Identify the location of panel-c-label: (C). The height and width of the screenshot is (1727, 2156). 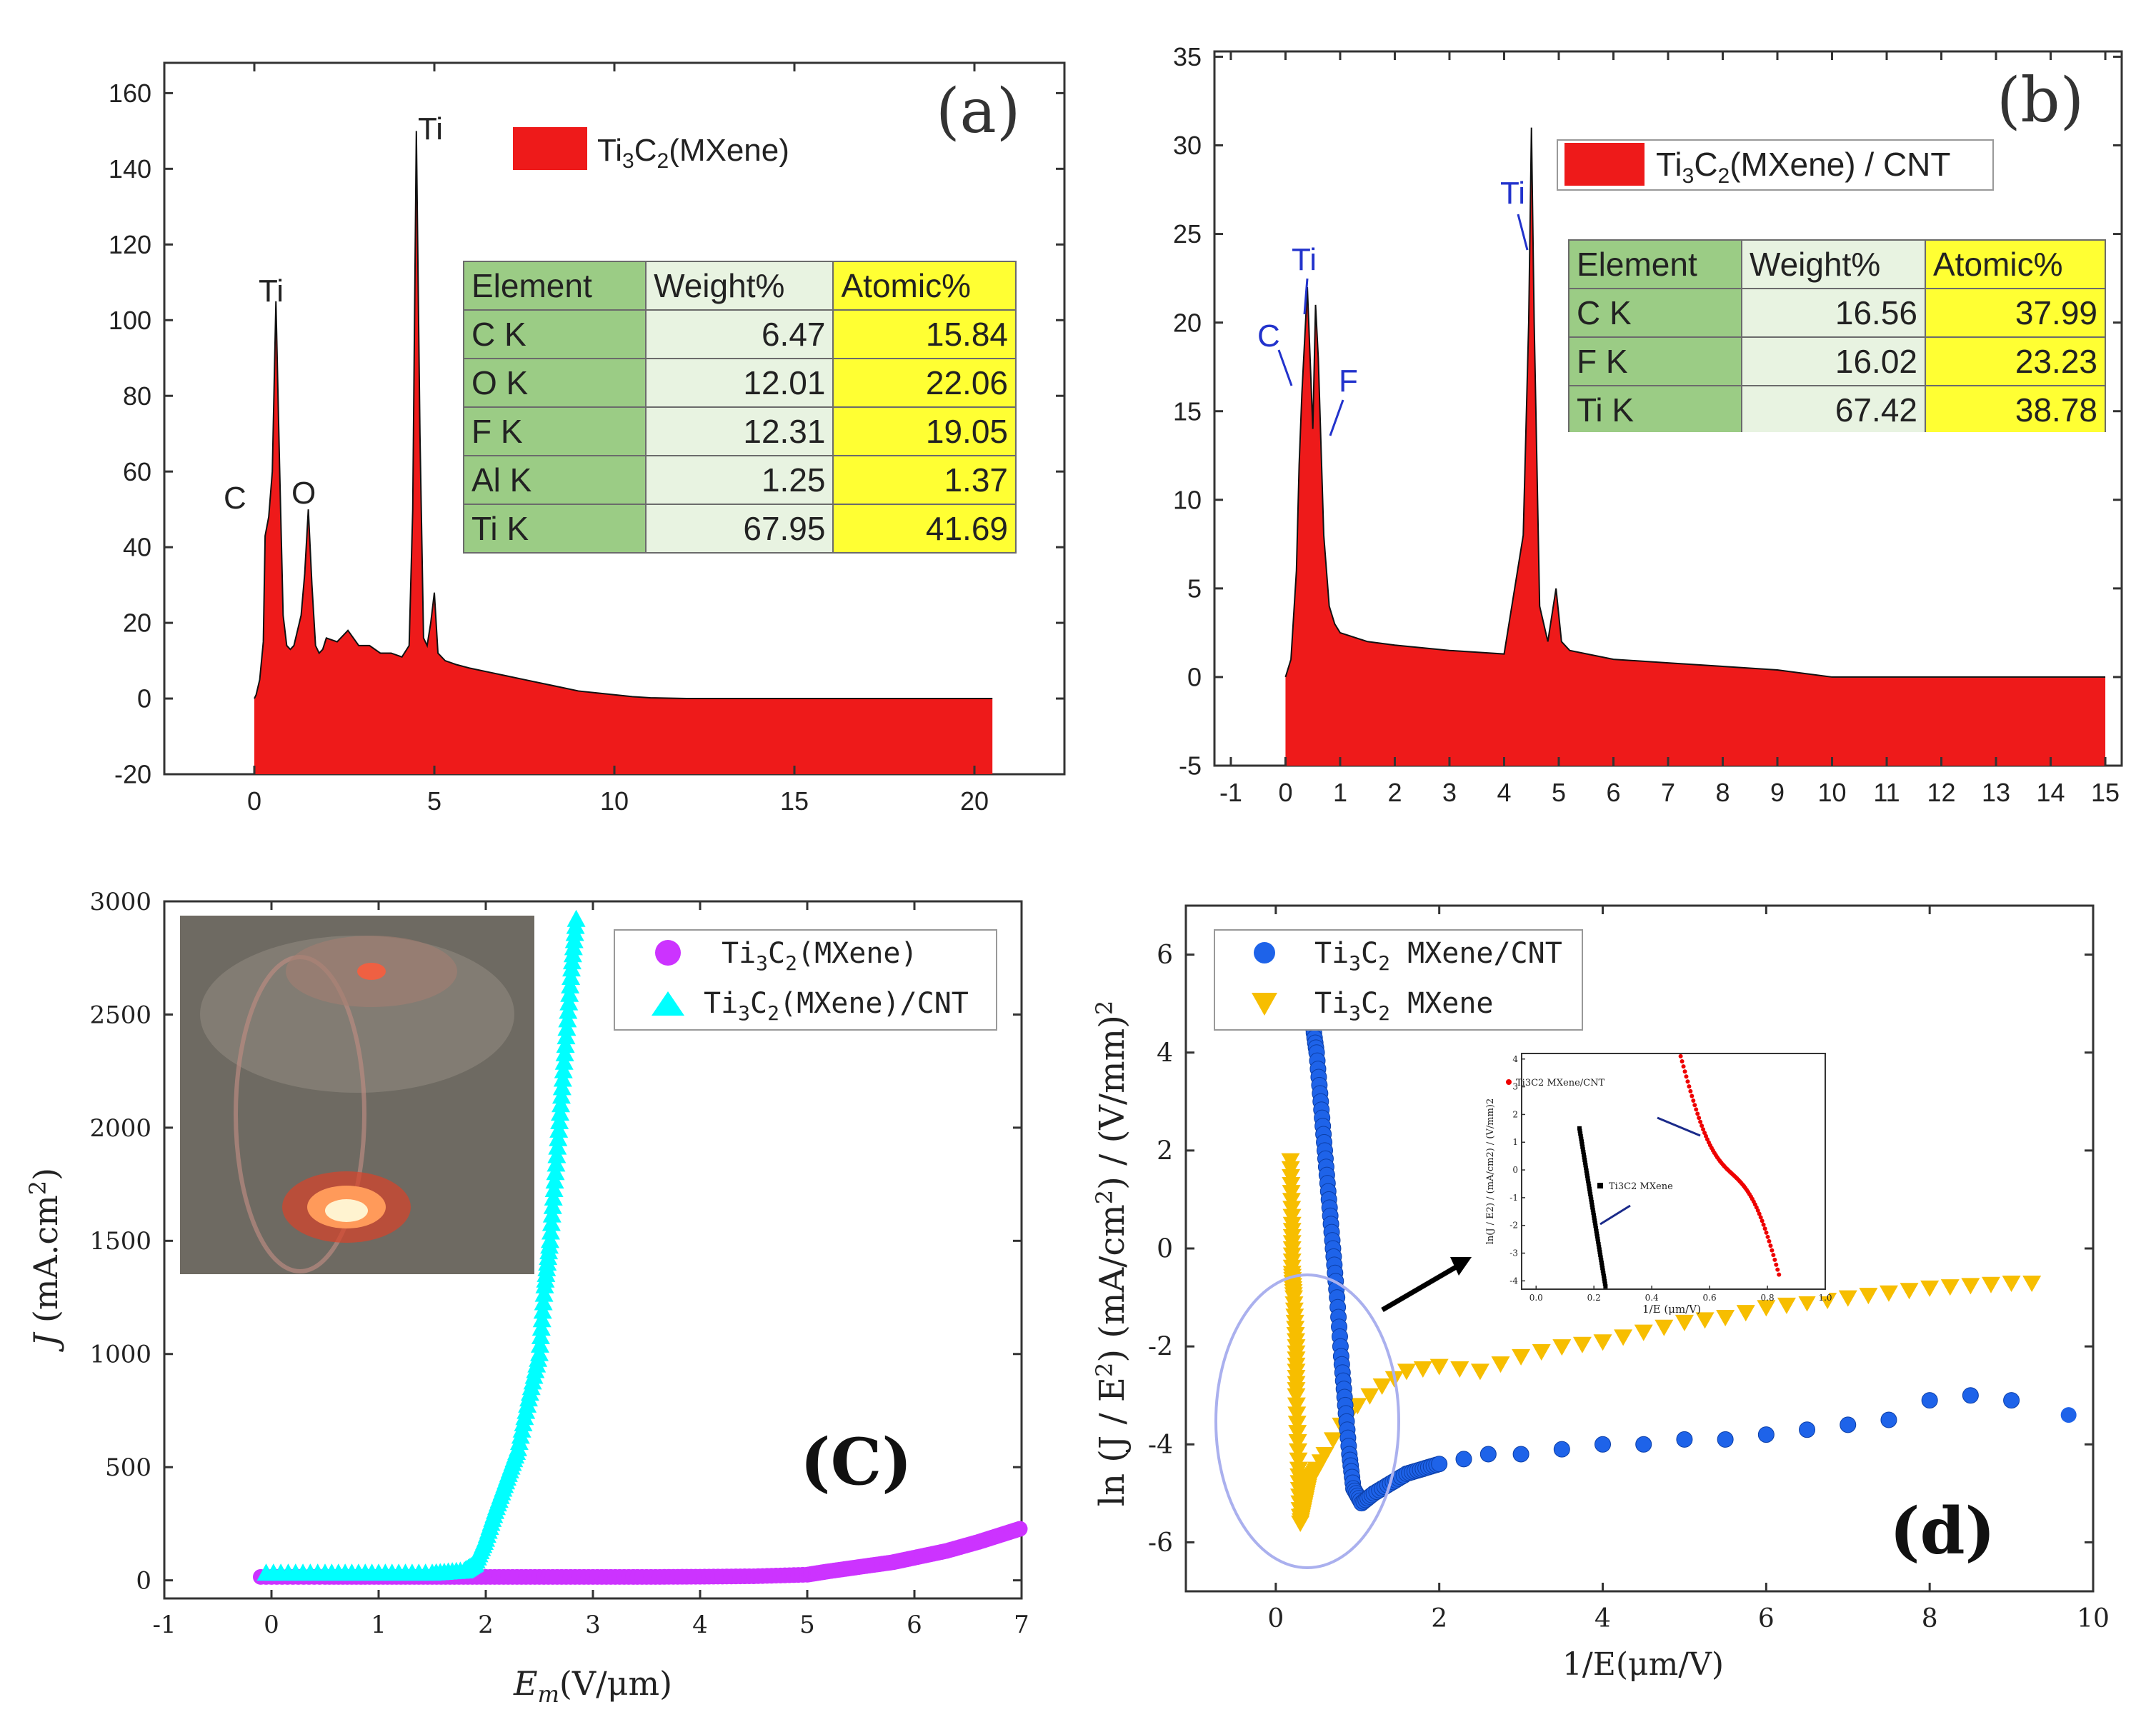
(856, 1462).